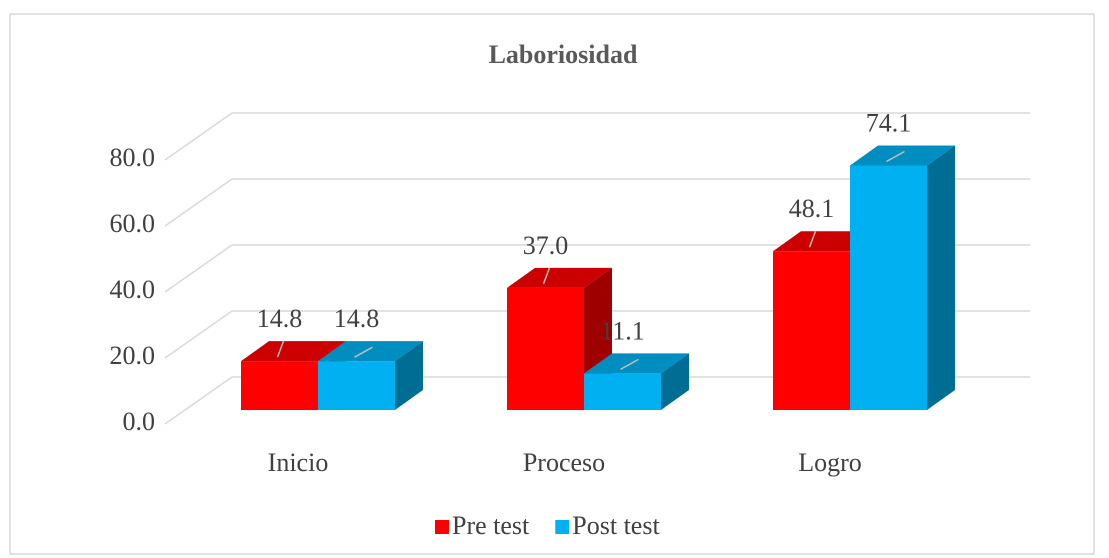  Describe the element at coordinates (491, 525) in the screenshot. I see `legend-label: Pre test` at that location.